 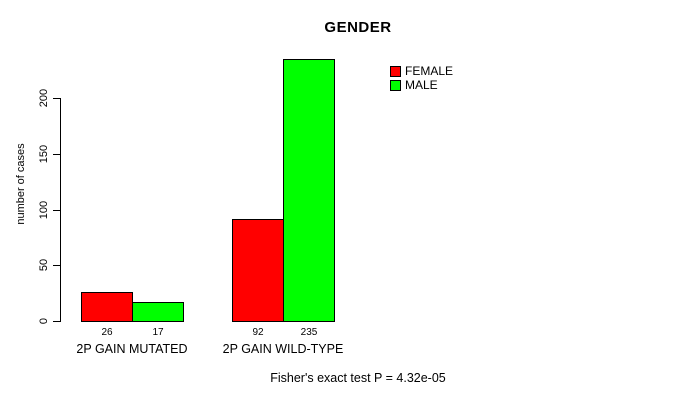 I want to click on y-tick-label: 0, so click(x=44, y=321).